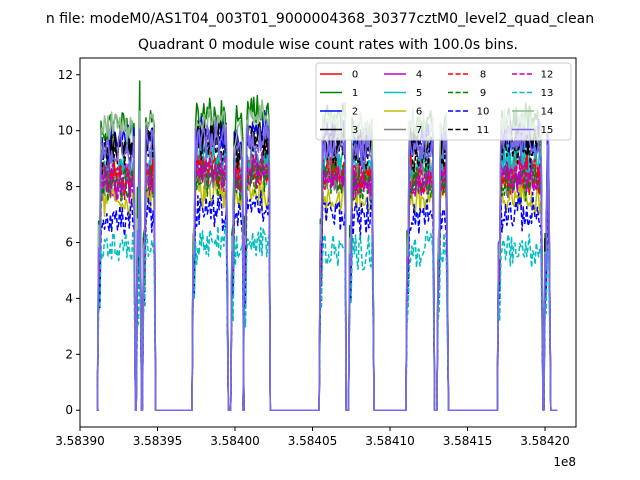  Describe the element at coordinates (419, 130) in the screenshot. I see `legend-label-7: 7` at that location.